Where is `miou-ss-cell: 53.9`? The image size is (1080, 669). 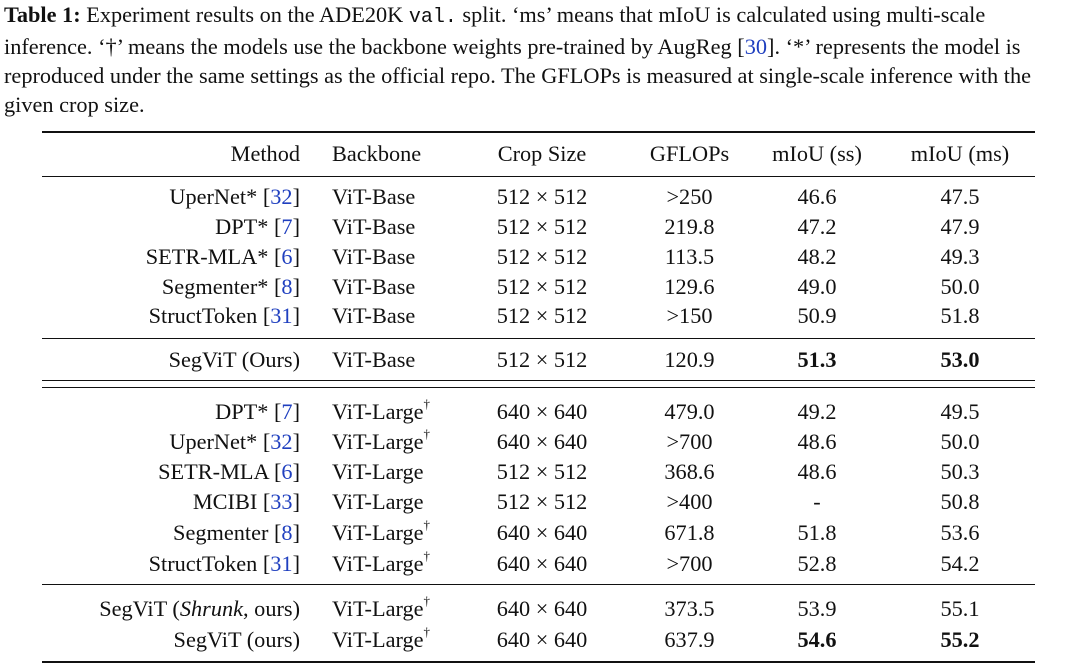
miou-ss-cell: 53.9 is located at coordinates (817, 608).